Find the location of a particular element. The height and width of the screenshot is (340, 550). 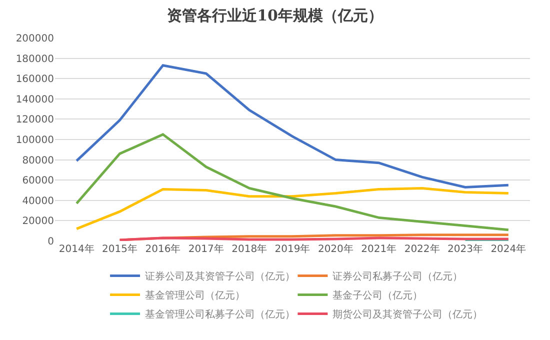

legend-label: 基金管理公司（亿元） is located at coordinates (195, 296).